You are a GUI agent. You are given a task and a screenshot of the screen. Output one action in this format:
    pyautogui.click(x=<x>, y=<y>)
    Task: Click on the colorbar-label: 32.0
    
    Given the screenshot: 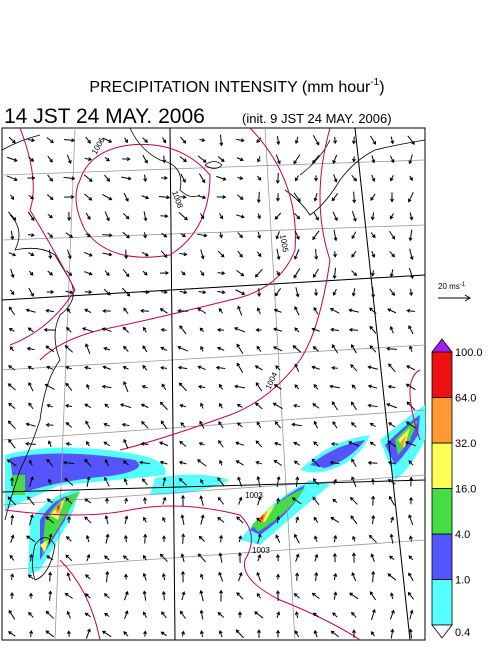 What is the action you would take?
    pyautogui.click(x=465, y=444)
    